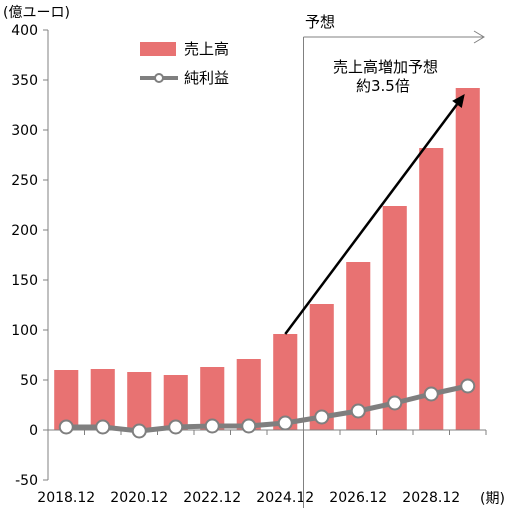  Describe the element at coordinates (29, 256) in the screenshot. I see `y-axis: -50 0 50 100 150 200 250 300 350 400` at that location.